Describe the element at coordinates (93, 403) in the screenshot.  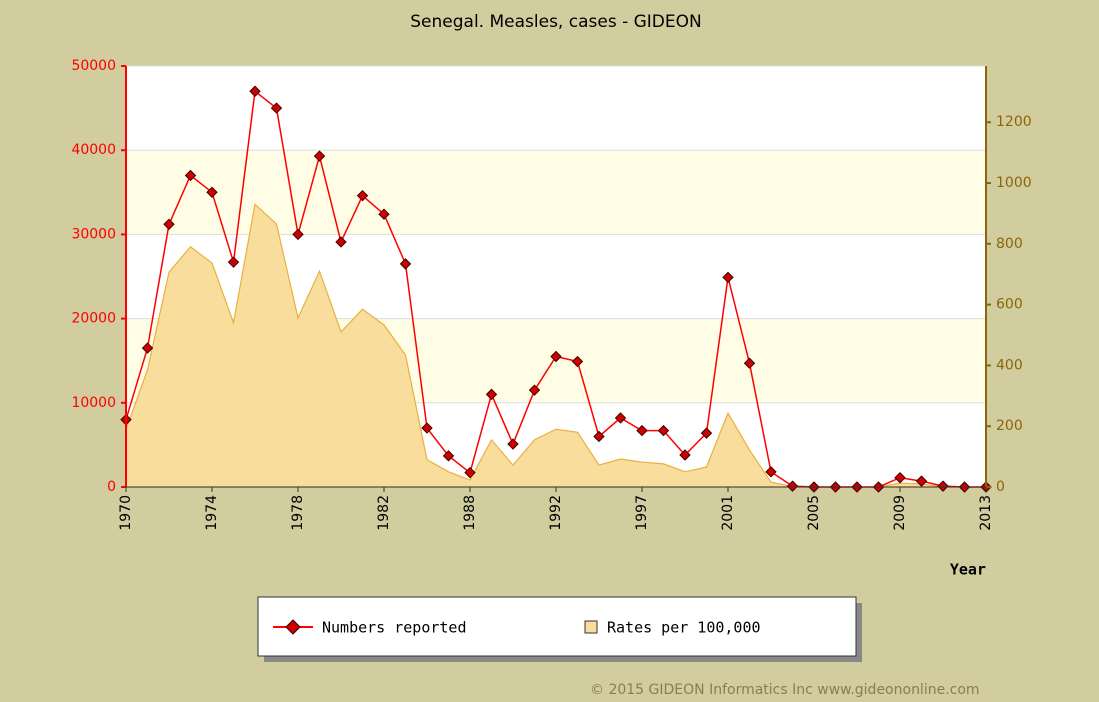
I see `y-tick-label: 10000` at that location.